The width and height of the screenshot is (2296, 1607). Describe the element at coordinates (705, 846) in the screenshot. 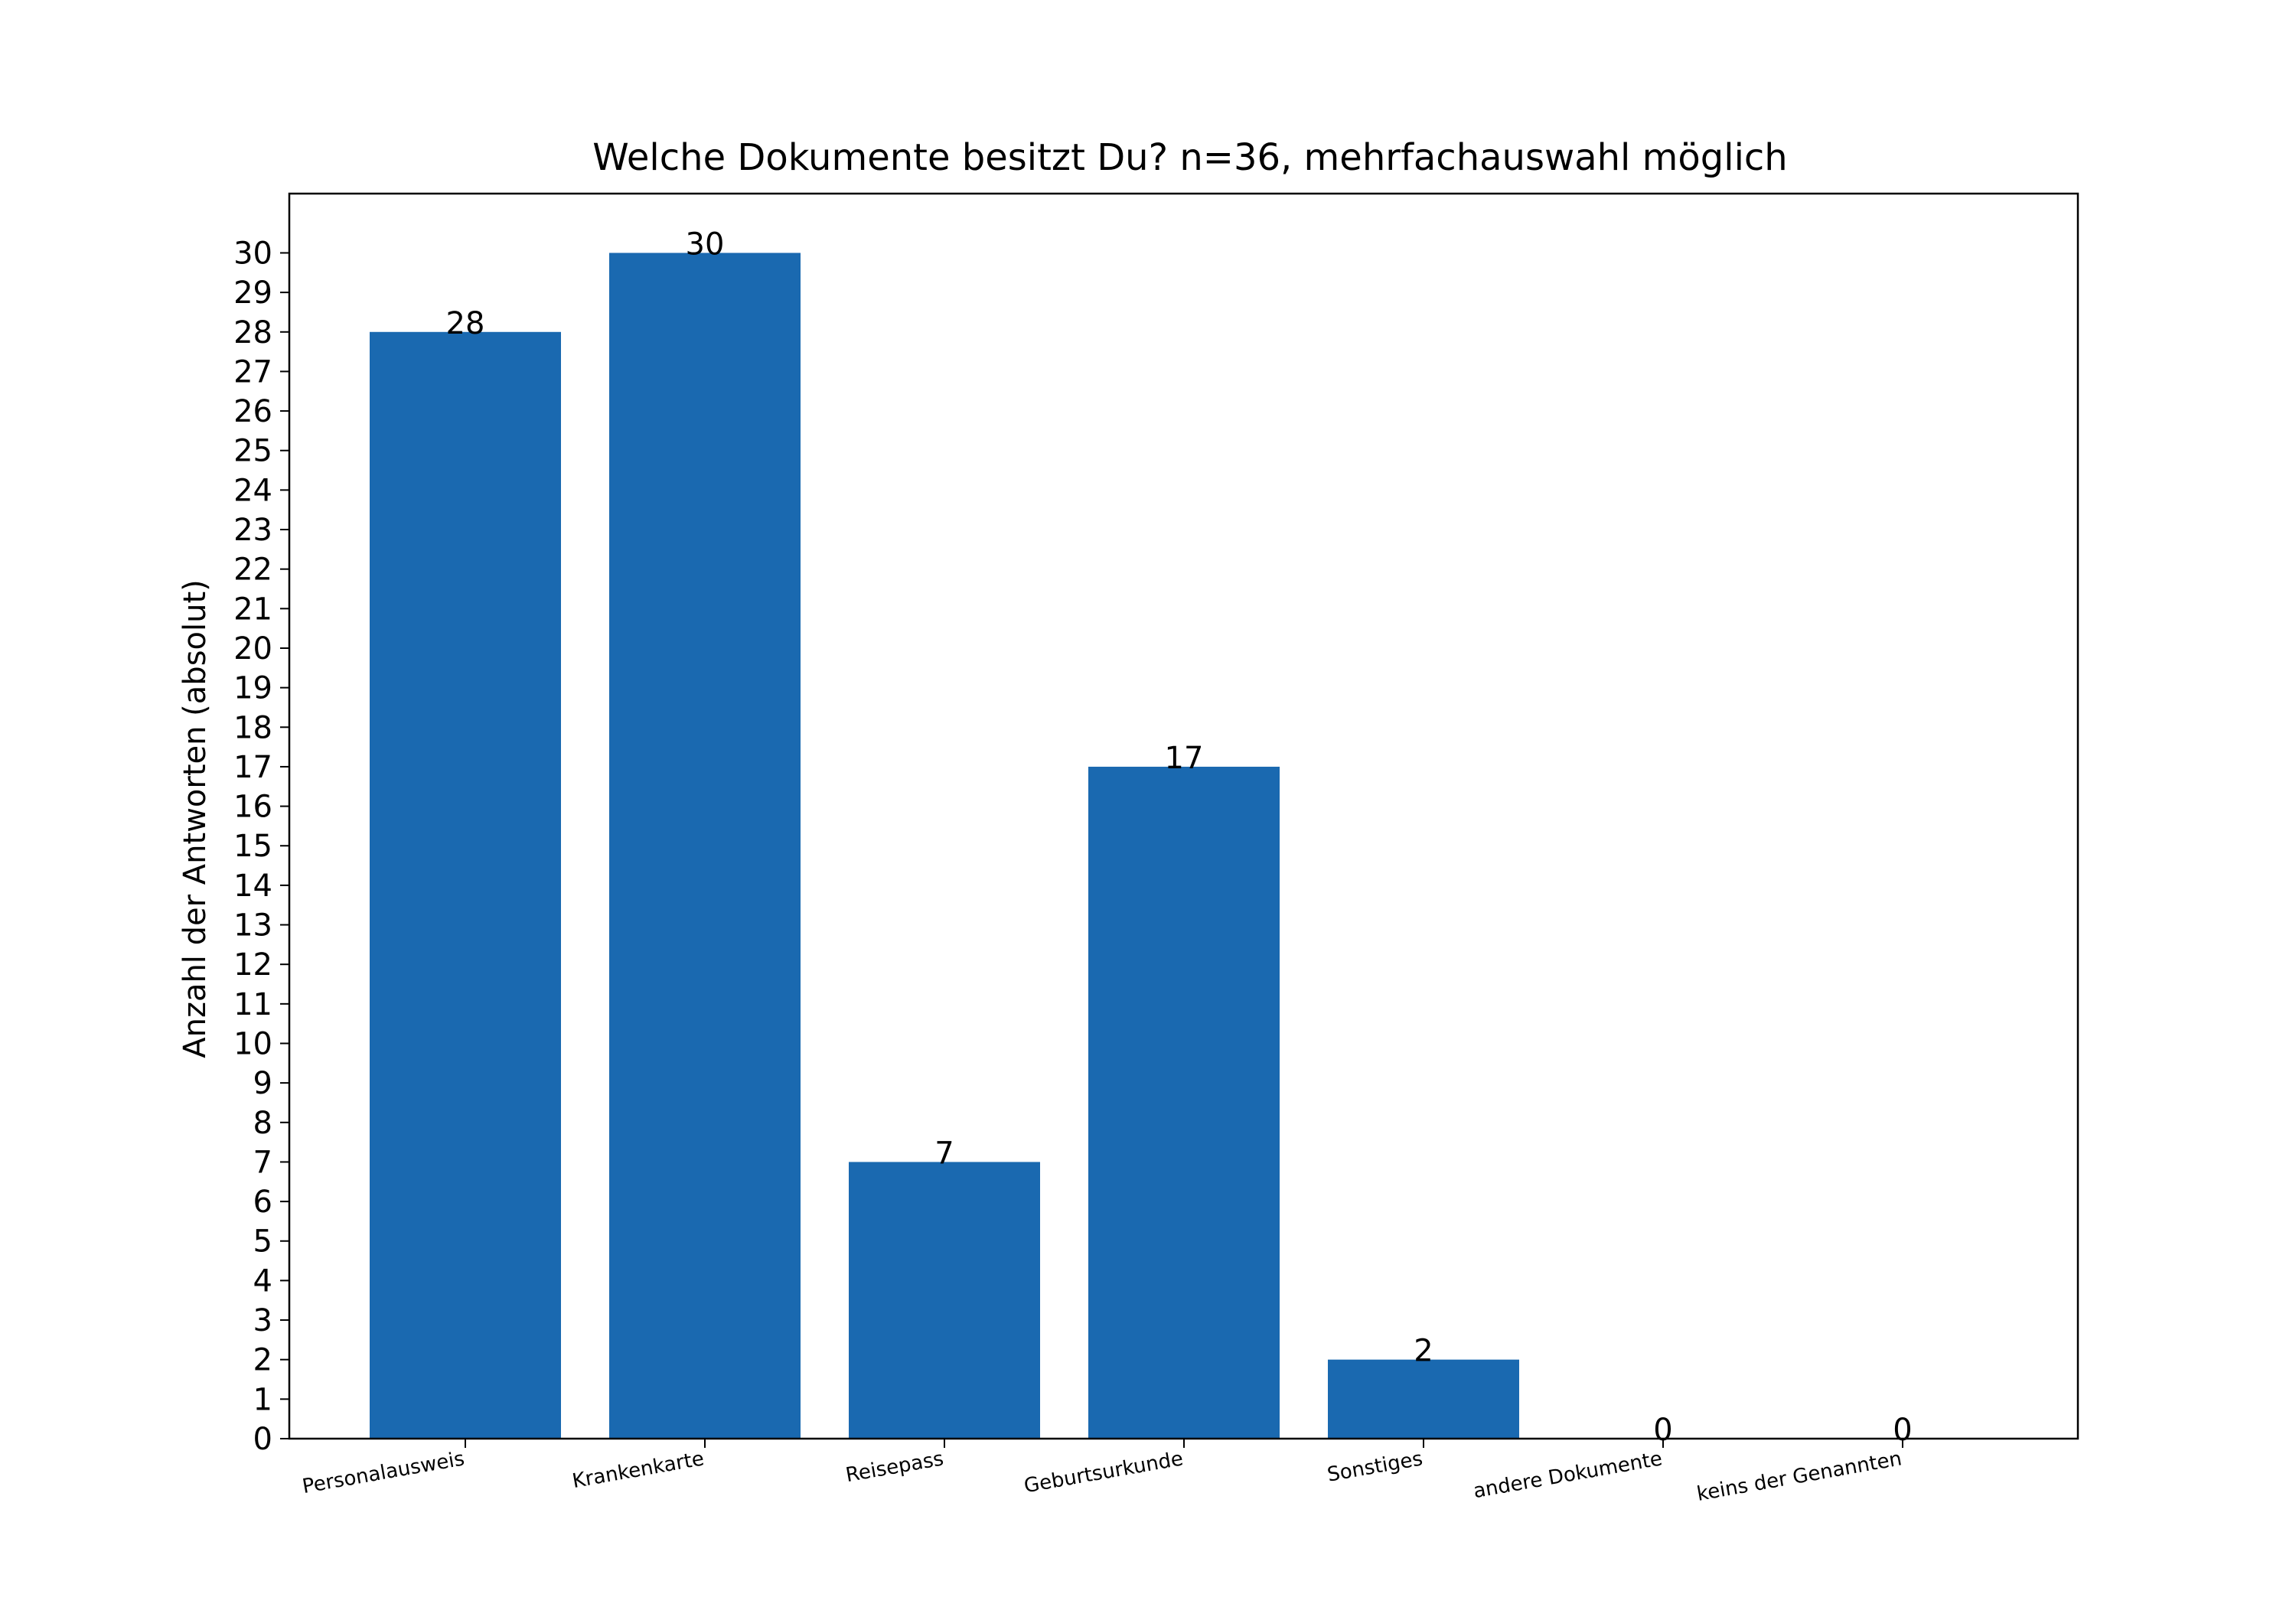

I see `bar-krankenkarte` at that location.